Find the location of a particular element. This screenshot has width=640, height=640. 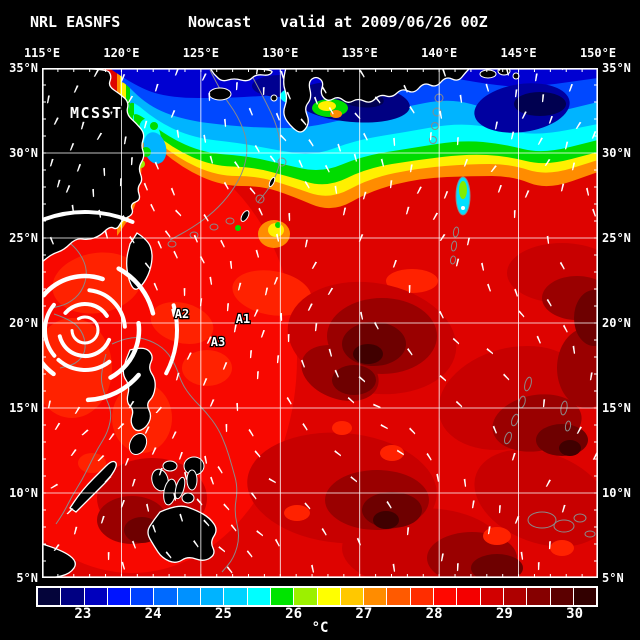

lon-label-135E: 135°E is located at coordinates (359, 53).